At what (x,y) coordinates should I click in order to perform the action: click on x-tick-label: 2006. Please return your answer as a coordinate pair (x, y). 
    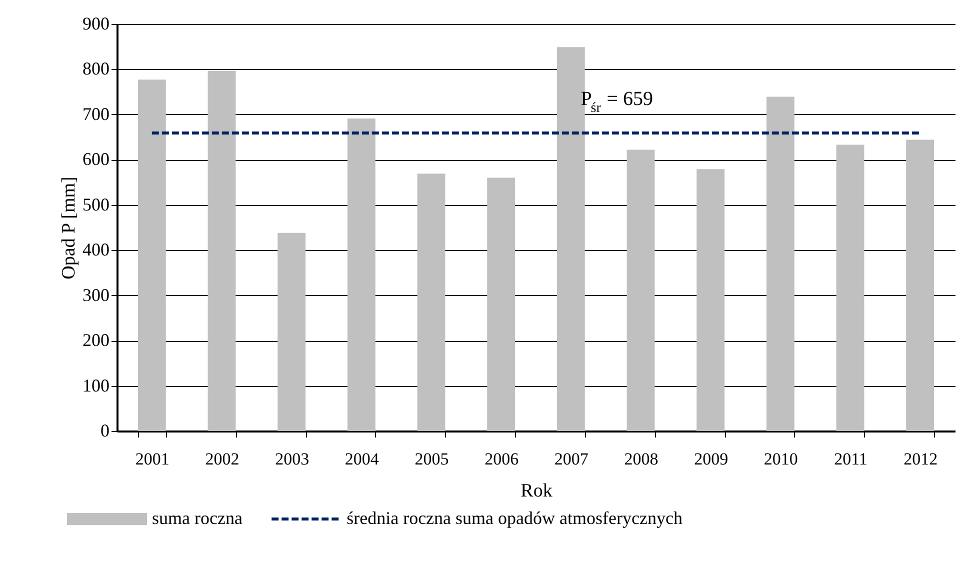
    Looking at the image, I should click on (501, 459).